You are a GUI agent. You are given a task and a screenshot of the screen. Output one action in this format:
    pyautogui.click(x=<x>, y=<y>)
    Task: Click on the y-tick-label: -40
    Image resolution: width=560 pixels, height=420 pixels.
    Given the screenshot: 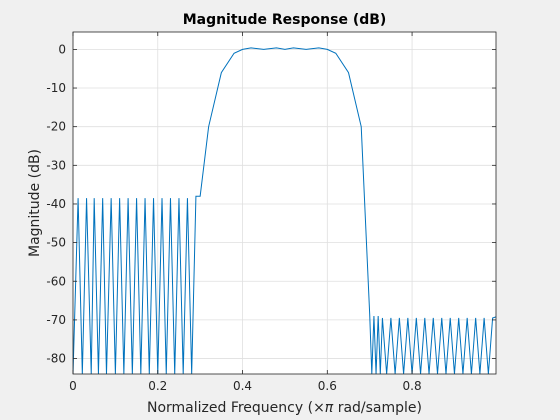 What is the action you would take?
    pyautogui.click(x=56, y=204)
    